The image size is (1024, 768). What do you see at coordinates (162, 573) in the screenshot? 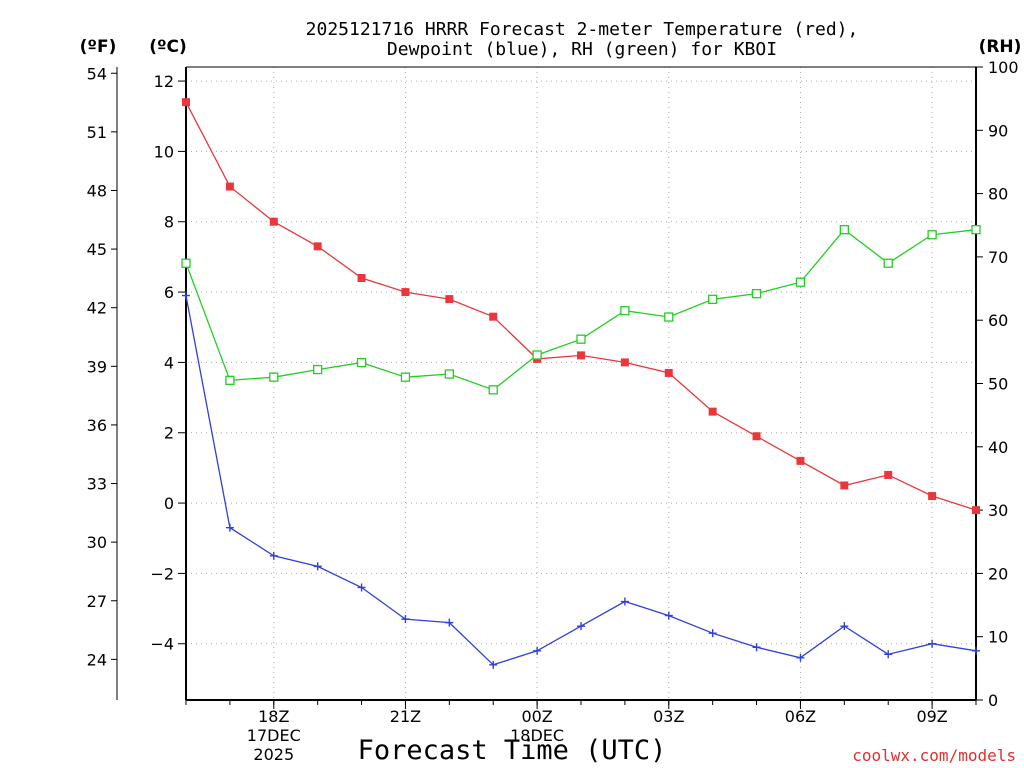
I see `celsius-tick-label: −2` at bounding box center [162, 573].